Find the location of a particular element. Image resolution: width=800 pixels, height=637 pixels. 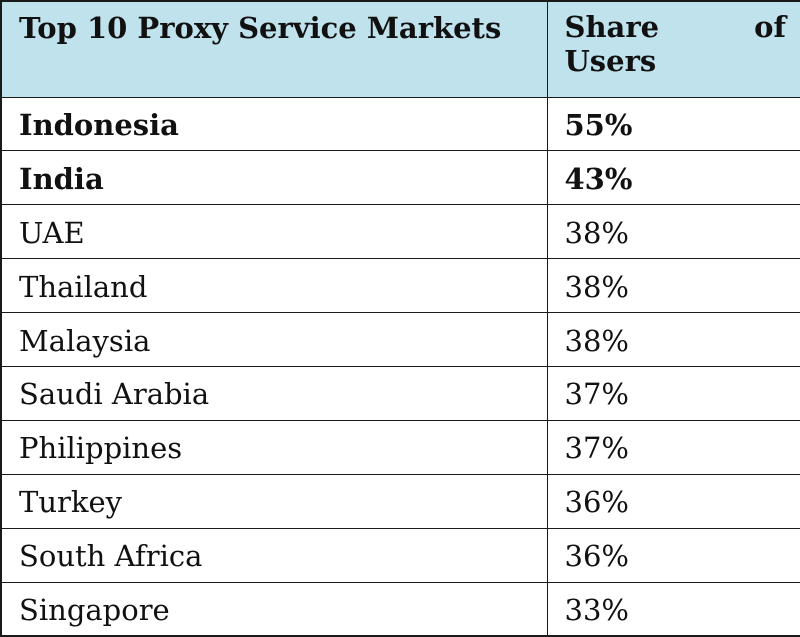

market-cell: UAE is located at coordinates (274, 232).